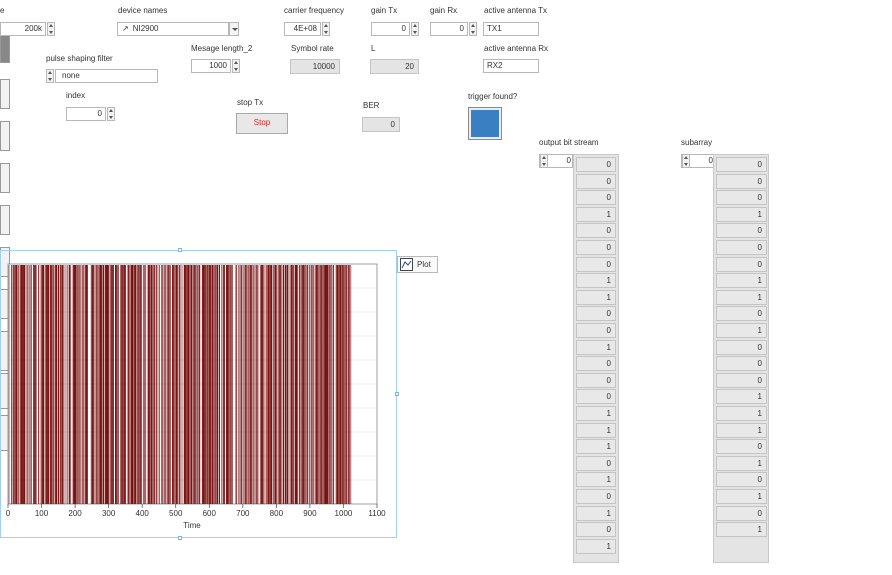 The width and height of the screenshot is (892, 575). Describe the element at coordinates (415, 29) in the screenshot. I see `gain-tx-stepper` at that location.